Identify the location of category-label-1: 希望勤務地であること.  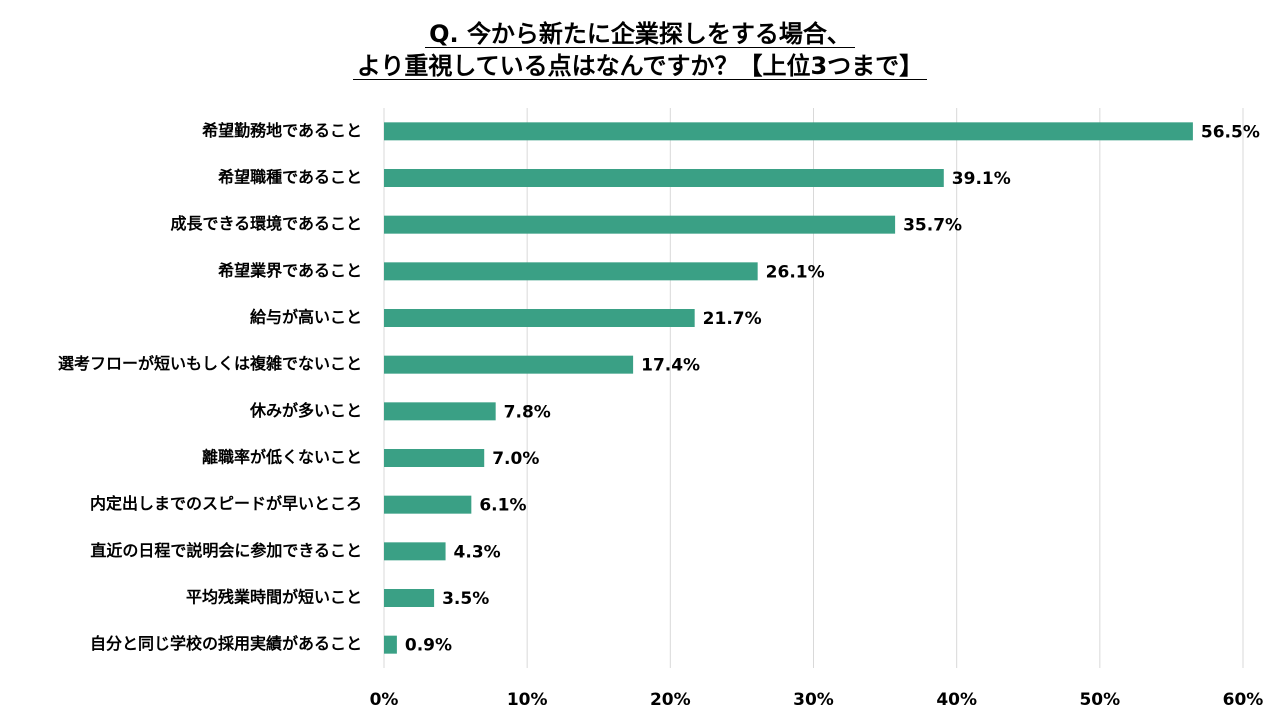
(282, 130).